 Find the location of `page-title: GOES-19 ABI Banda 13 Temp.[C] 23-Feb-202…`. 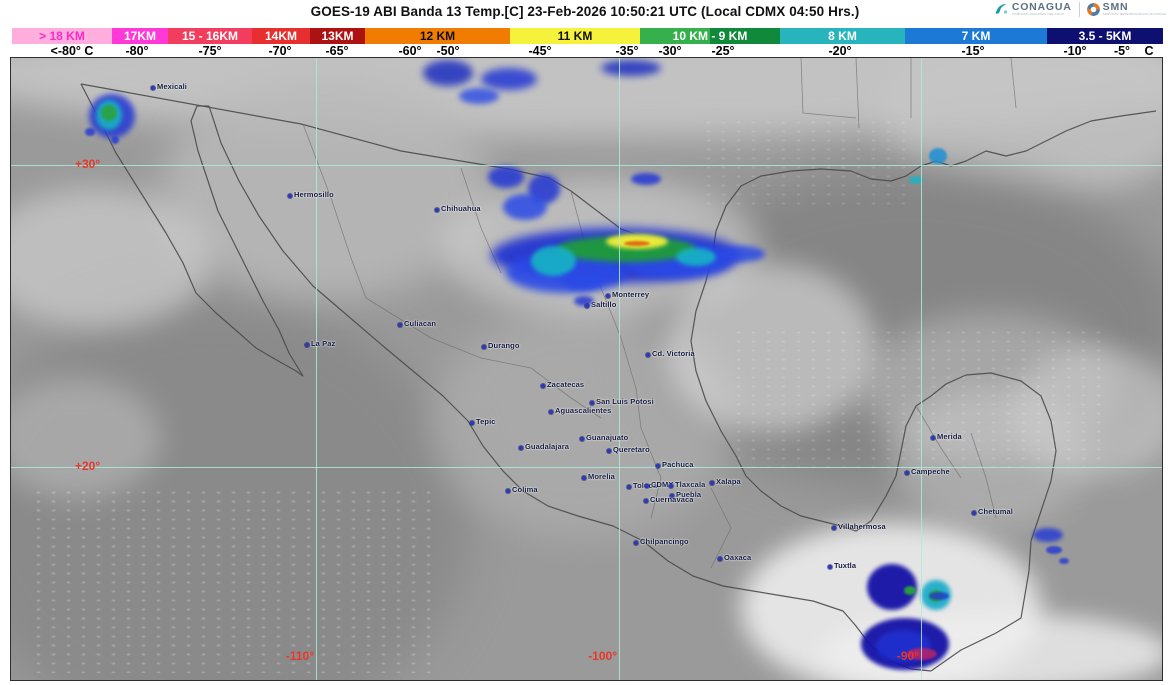

page-title: GOES-19 ABI Banda 13 Temp.[C] 23-Feb-202… is located at coordinates (585, 11).